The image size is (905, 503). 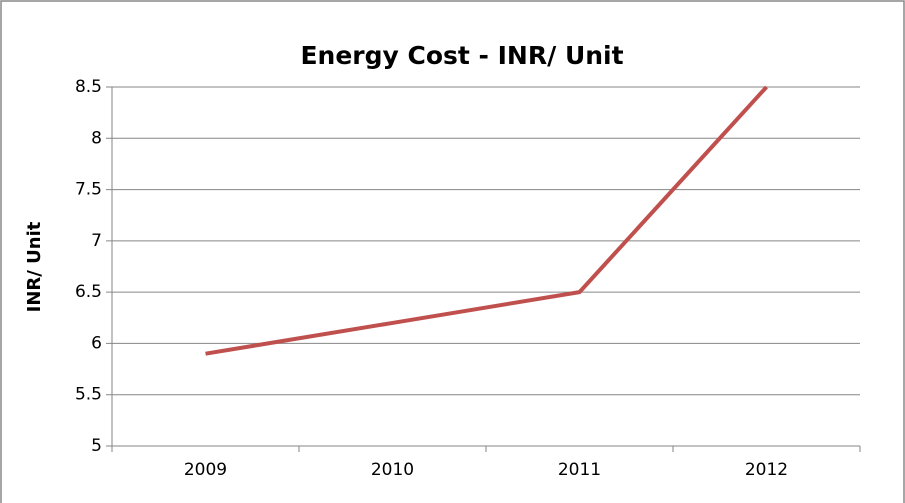 What do you see at coordinates (205, 470) in the screenshot?
I see `x-tick-label: 2009` at bounding box center [205, 470].